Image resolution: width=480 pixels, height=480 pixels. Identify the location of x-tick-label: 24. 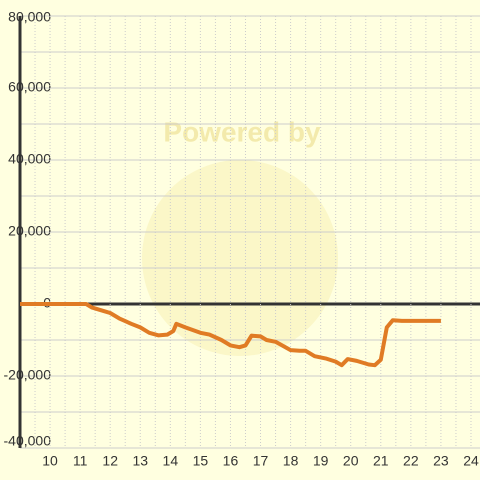
(471, 461).